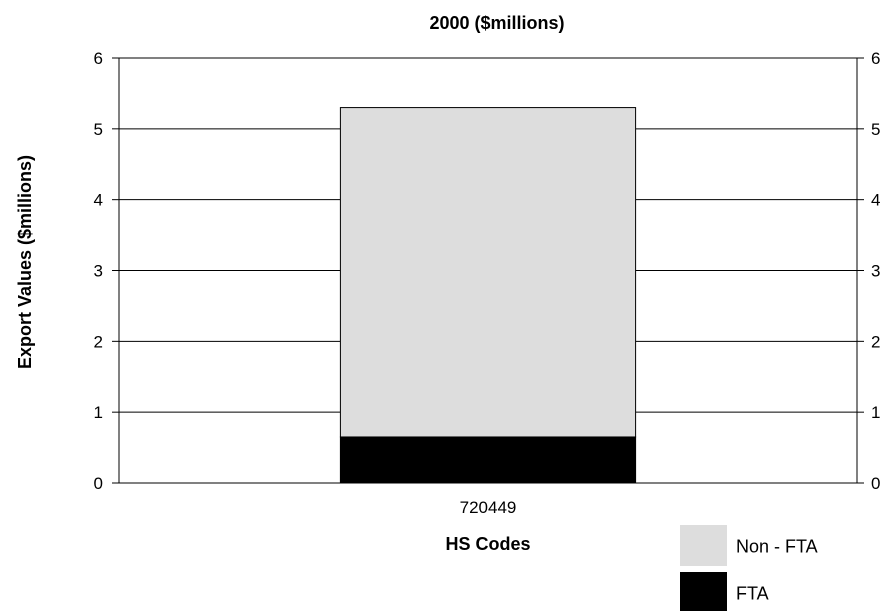 The height and width of the screenshot is (611, 885). What do you see at coordinates (98, 58) in the screenshot?
I see `y-tick-label: 6` at bounding box center [98, 58].